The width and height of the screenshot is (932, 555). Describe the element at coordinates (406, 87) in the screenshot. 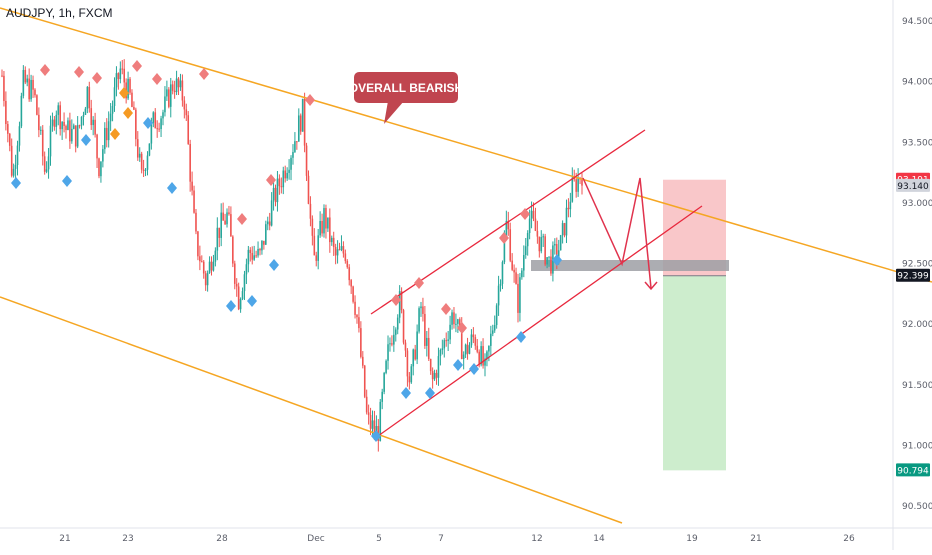

I see `callout-box` at that location.